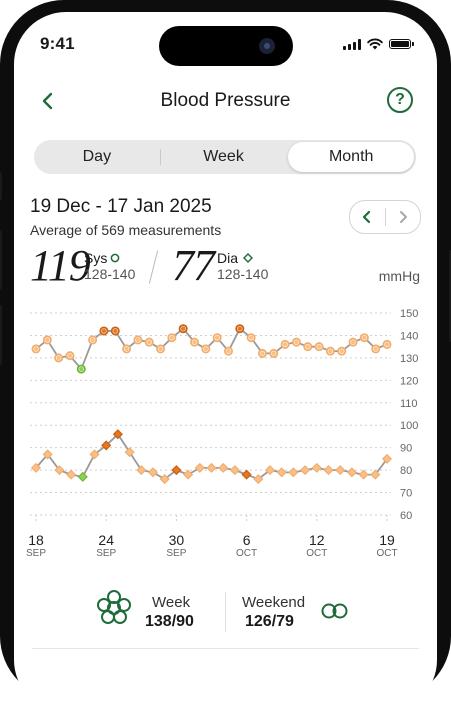 The image size is (451, 712). I want to click on systolic-label: Sys, so click(96, 258).